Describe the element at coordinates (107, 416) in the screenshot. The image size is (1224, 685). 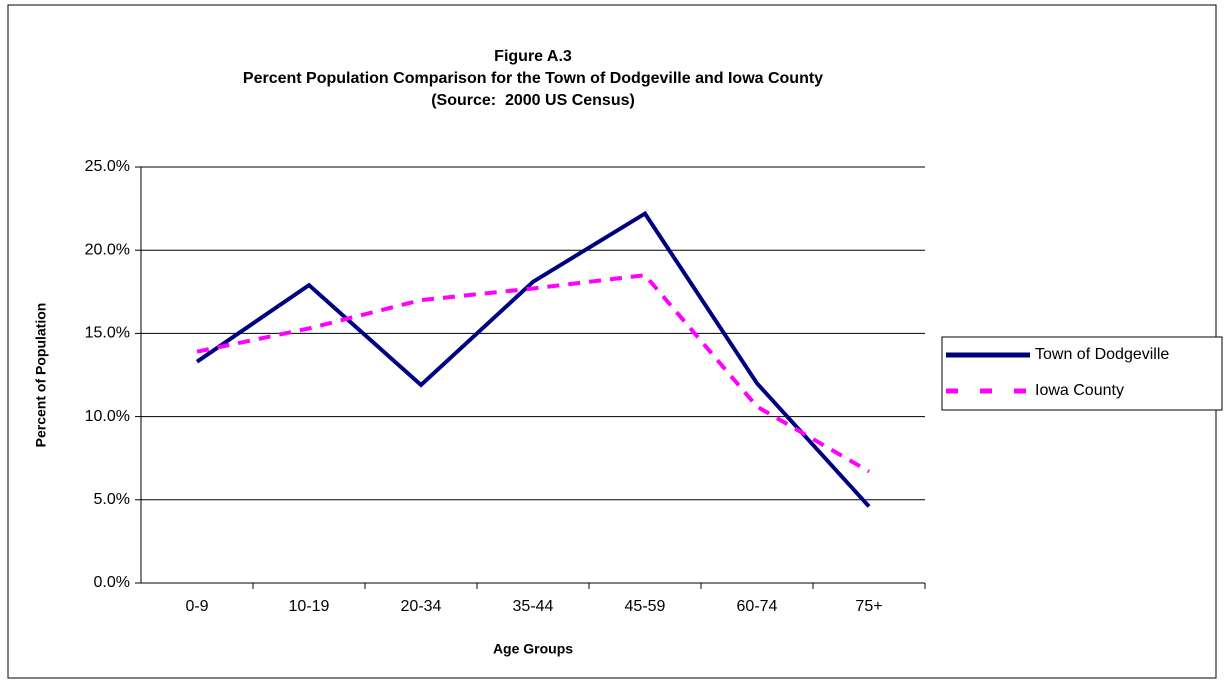
I see `y-tick-label: 10.0%` at that location.